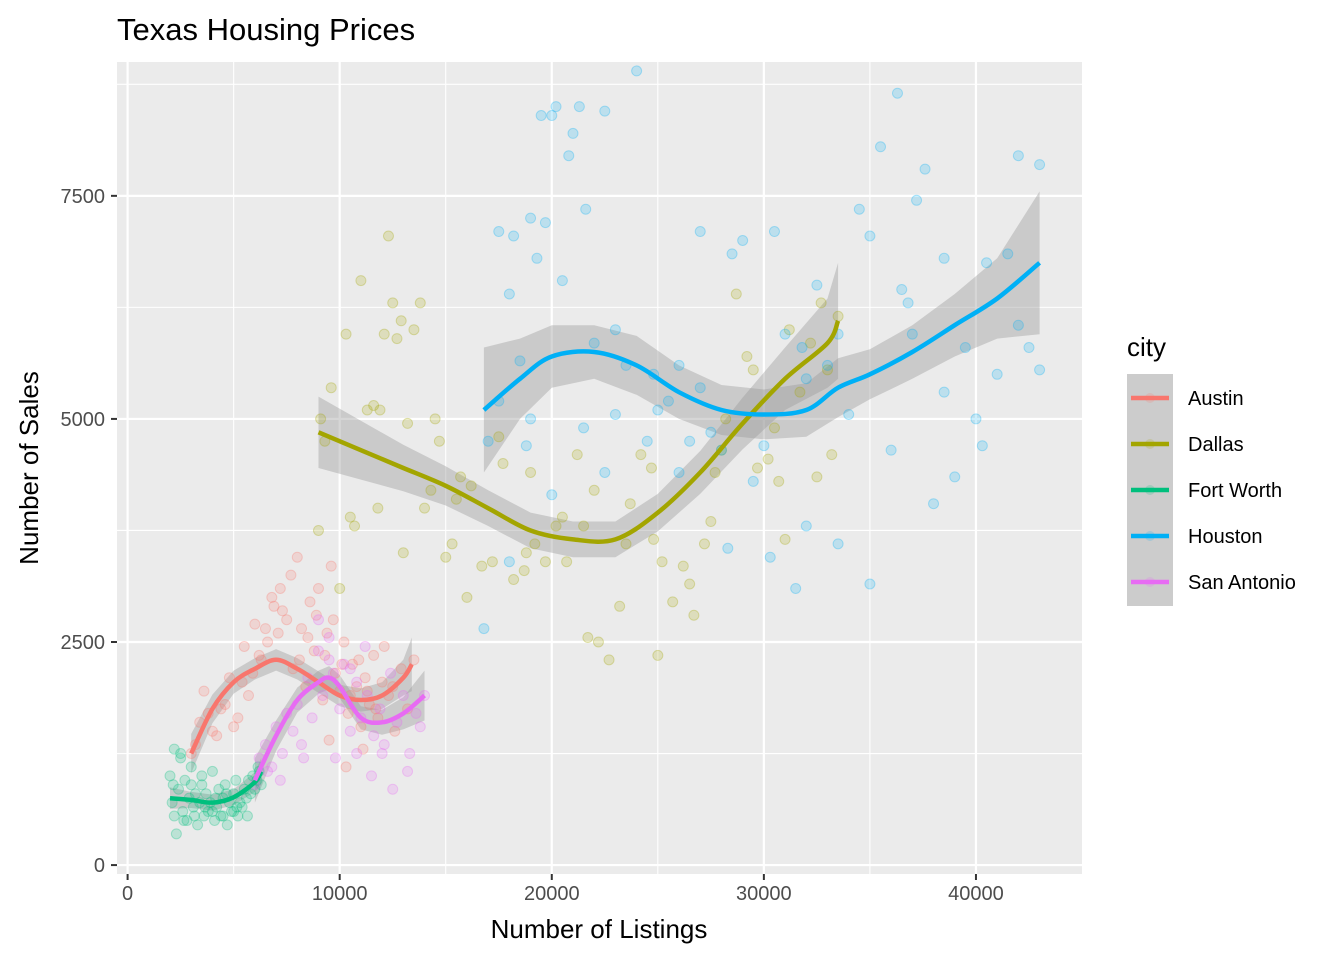  What do you see at coordinates (266, 29) in the screenshot?
I see `chart-title: Texas Housing Prices` at bounding box center [266, 29].